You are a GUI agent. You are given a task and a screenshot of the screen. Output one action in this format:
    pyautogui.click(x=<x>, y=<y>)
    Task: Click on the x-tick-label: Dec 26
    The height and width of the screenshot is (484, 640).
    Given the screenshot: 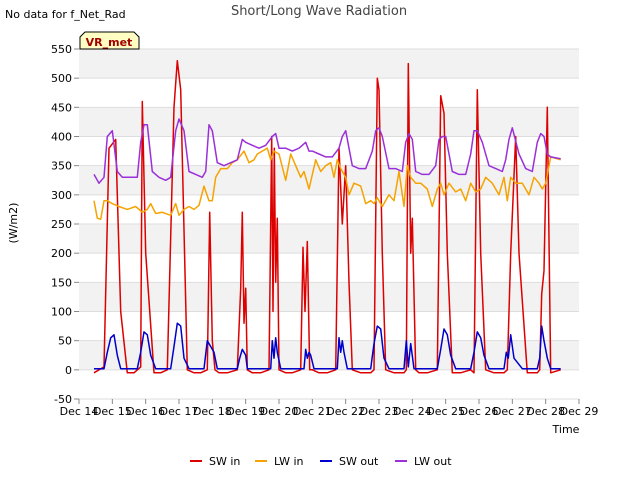 What is the action you would take?
    pyautogui.click(x=479, y=411)
    